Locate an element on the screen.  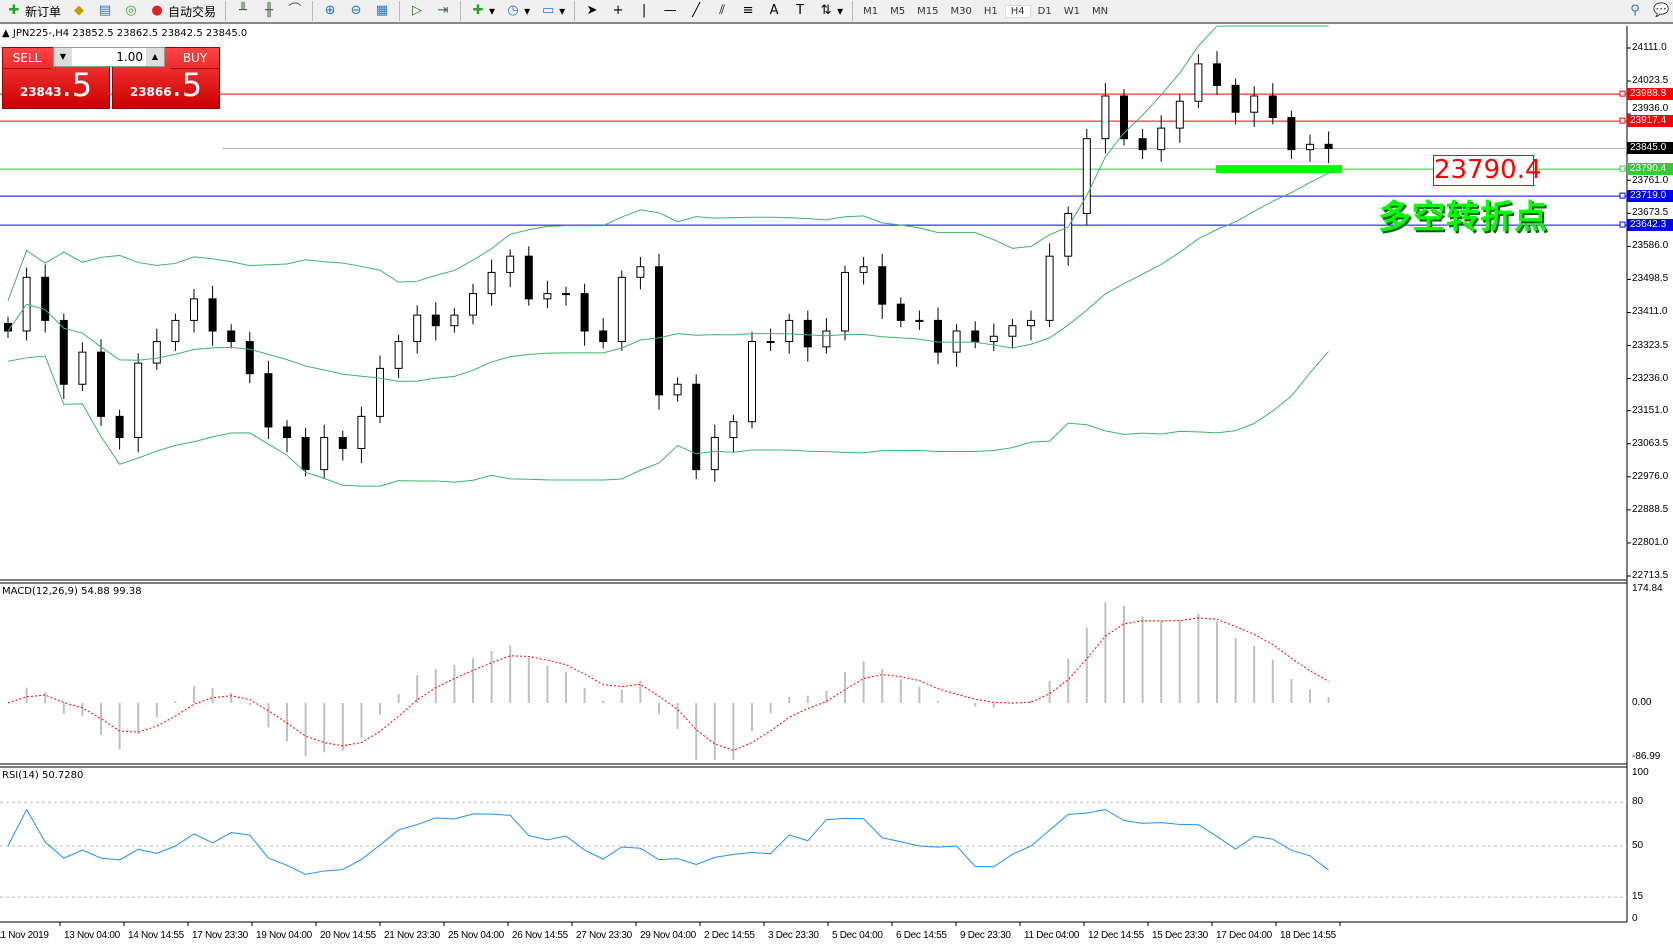
price-axis-label: 23673.5 is located at coordinates (1650, 213).